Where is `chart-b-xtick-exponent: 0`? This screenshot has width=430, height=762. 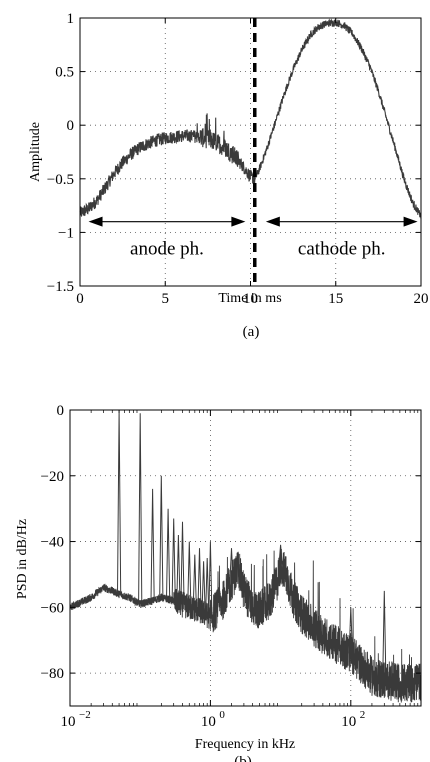
chart-b-xtick-exponent: 0 is located at coordinates (222, 715).